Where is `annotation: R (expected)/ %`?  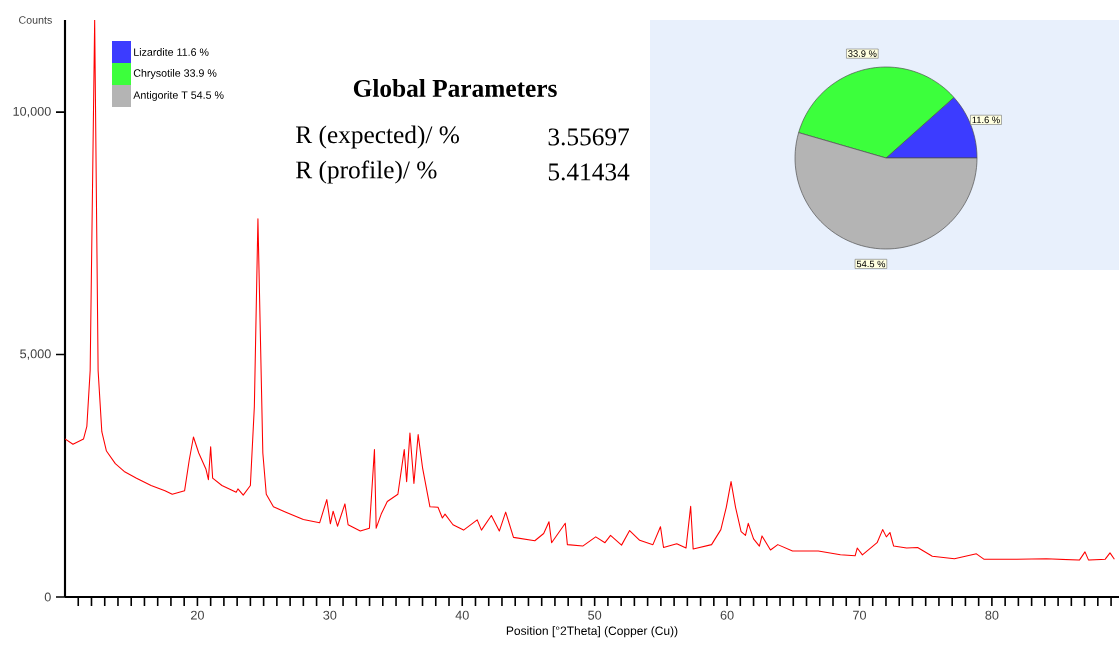
annotation: R (expected)/ % is located at coordinates (378, 137).